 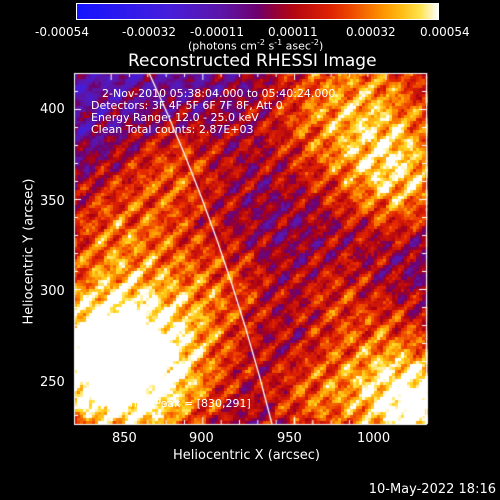 I want to click on timestamp: 10-May-2022 18:16, so click(x=432, y=489).